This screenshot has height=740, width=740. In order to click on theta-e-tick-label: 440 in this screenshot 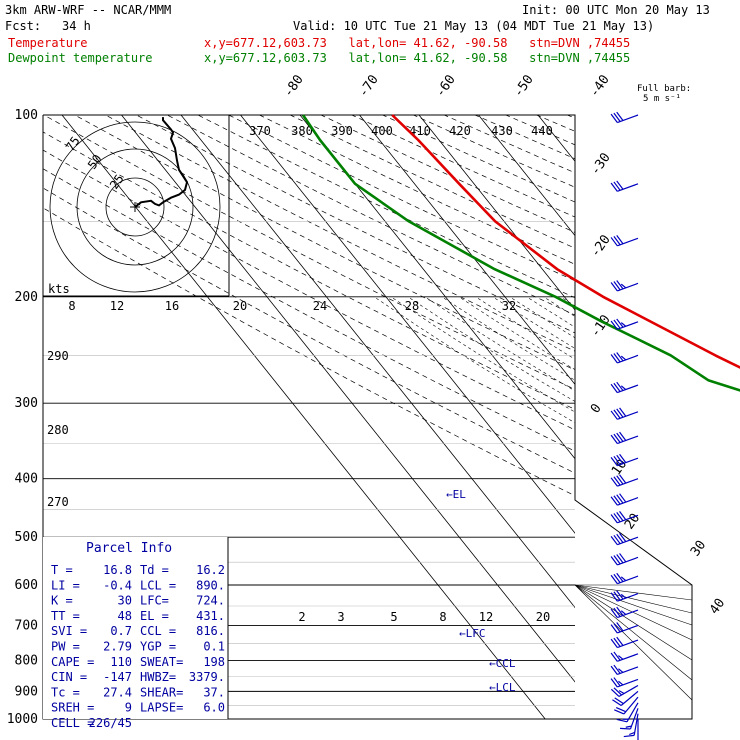, I will do `click(542, 131)`.